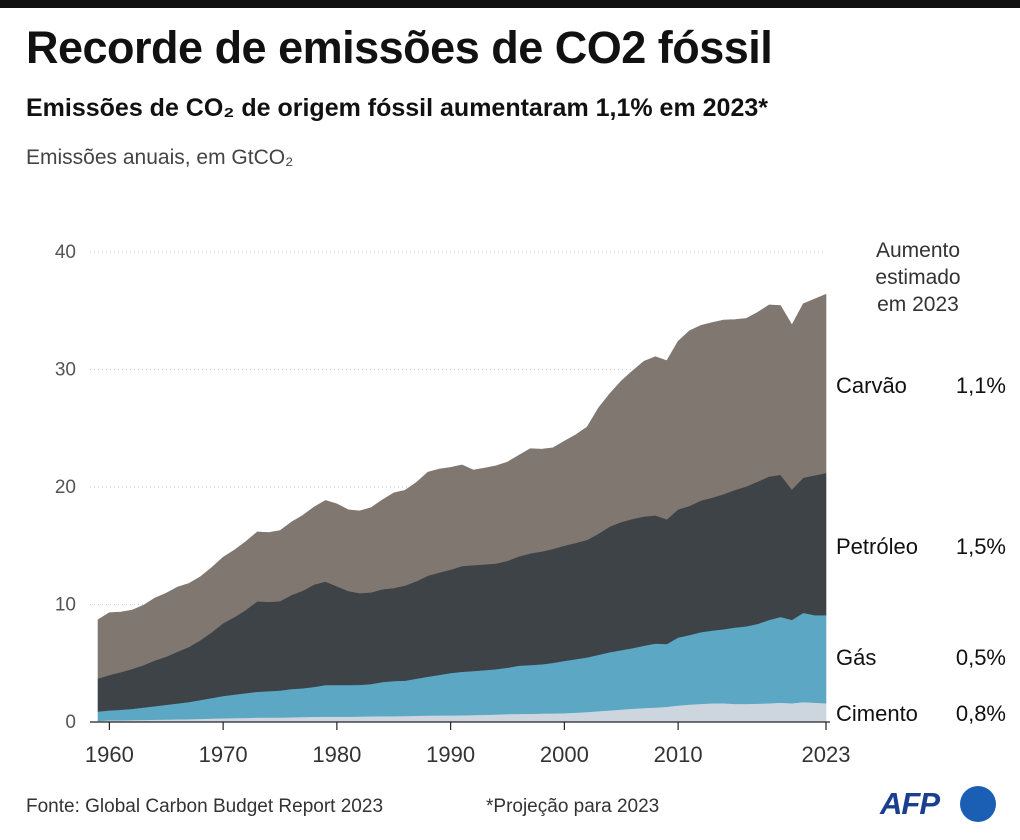 This screenshot has width=1020, height=840. What do you see at coordinates (65, 605) in the screenshot?
I see `y-tick-label: 10` at bounding box center [65, 605].